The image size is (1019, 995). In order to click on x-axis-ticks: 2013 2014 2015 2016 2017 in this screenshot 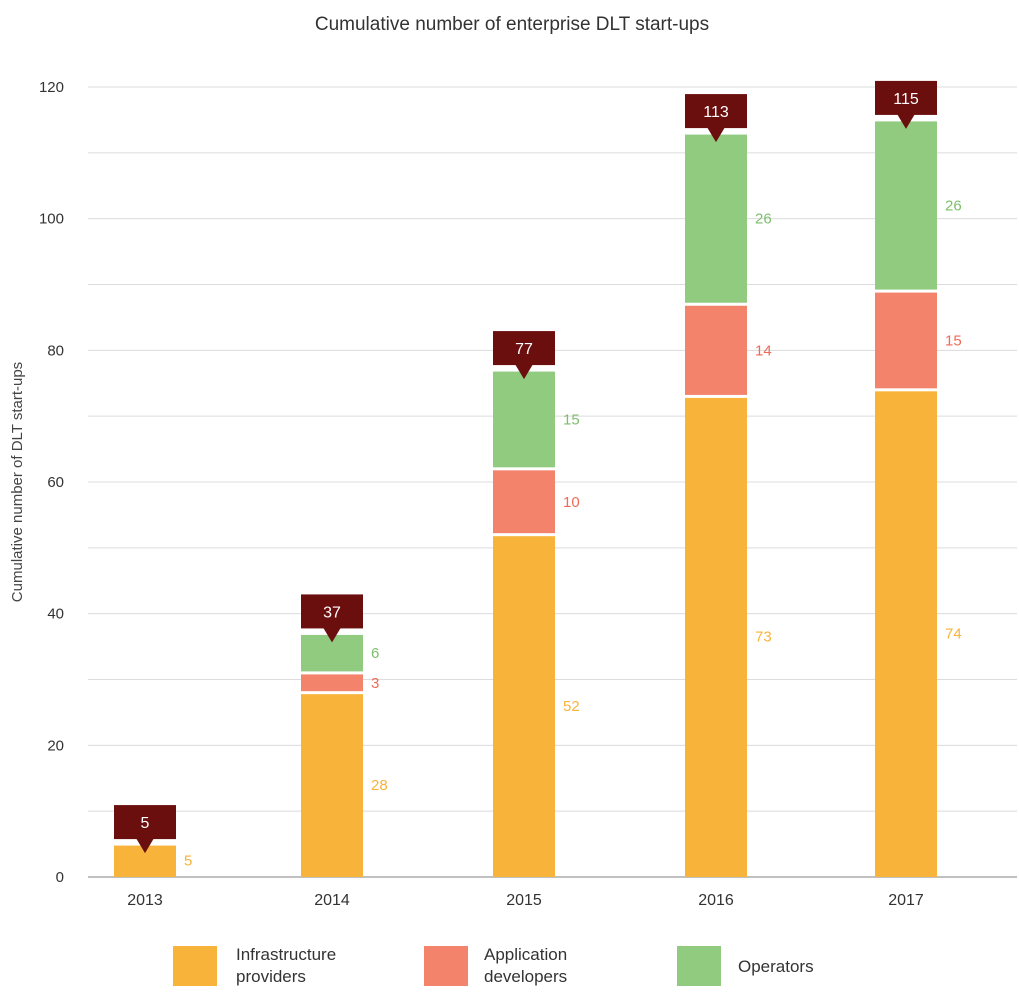, I will do `click(525, 900)`.